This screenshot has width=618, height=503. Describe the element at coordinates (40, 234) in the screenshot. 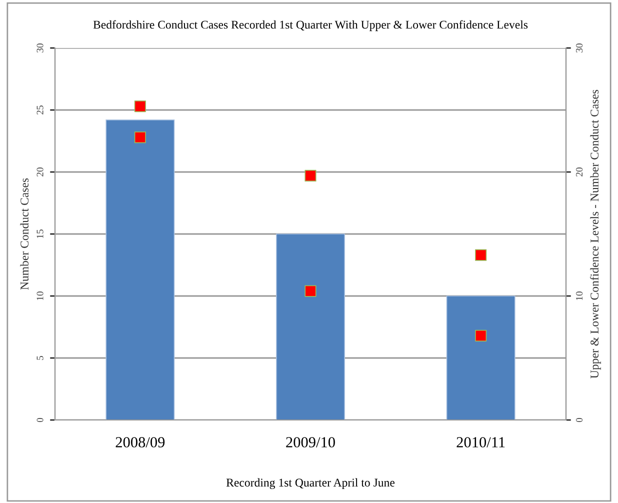

I see `y-tick-label: 15` at that location.